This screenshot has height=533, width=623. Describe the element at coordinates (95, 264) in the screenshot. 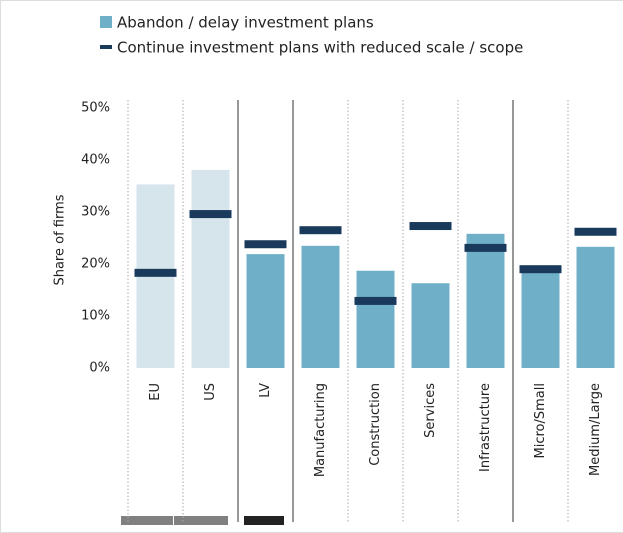

I see `y-tick-label: 20%` at that location.